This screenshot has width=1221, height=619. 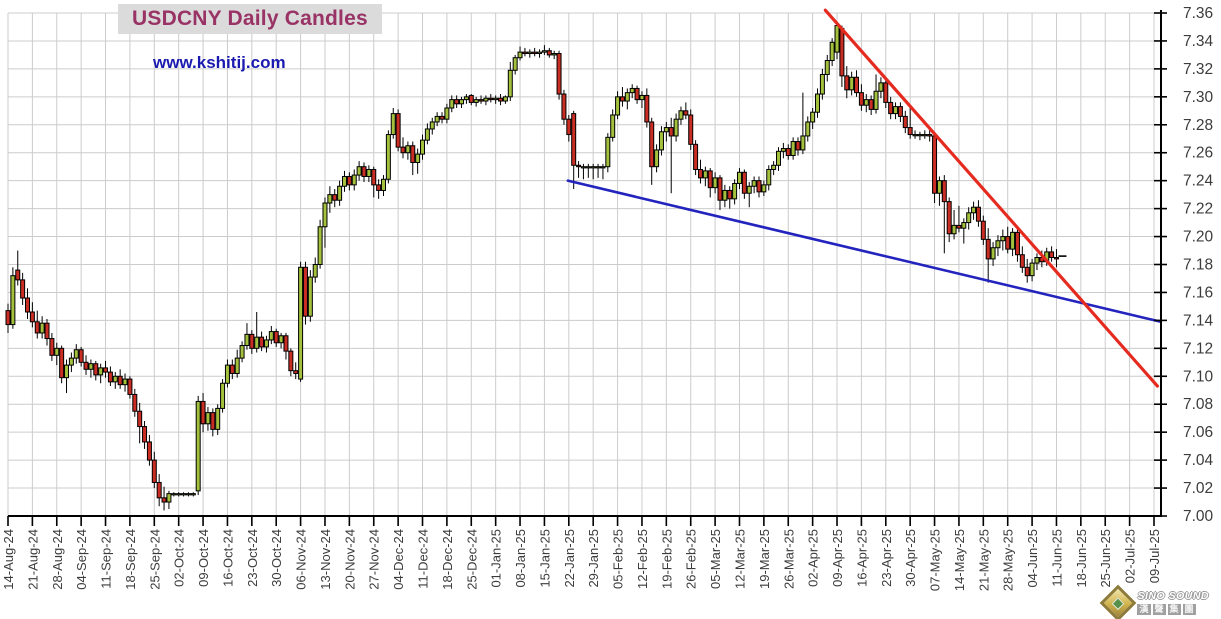 What do you see at coordinates (935, 560) in the screenshot?
I see `svg-text: 07-May-25` at bounding box center [935, 560].